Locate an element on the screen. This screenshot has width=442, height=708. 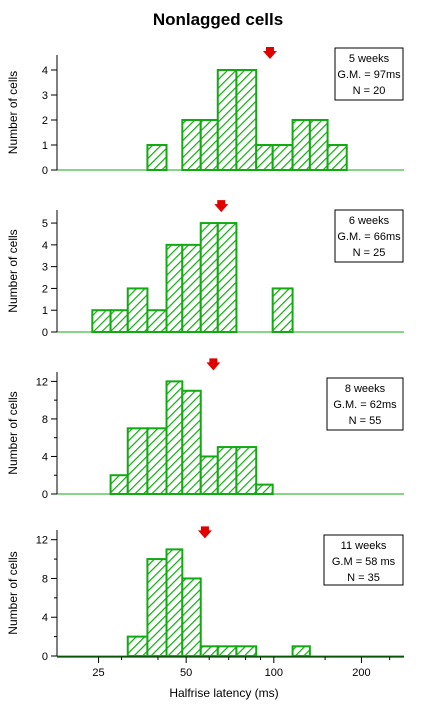
annotation-line: 6 weeks is located at coordinates (369, 221).